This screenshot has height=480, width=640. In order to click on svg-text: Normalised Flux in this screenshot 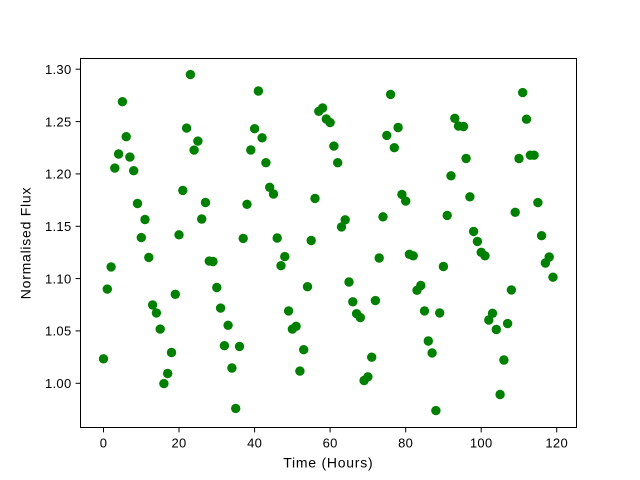, I will do `click(26, 243)`.